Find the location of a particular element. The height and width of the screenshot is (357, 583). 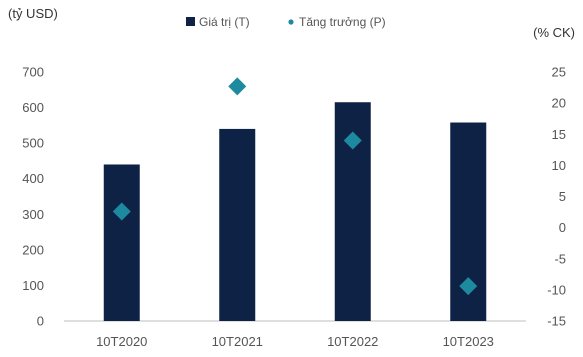

left-axis-title: (tỷ USD) is located at coordinates (33, 13).